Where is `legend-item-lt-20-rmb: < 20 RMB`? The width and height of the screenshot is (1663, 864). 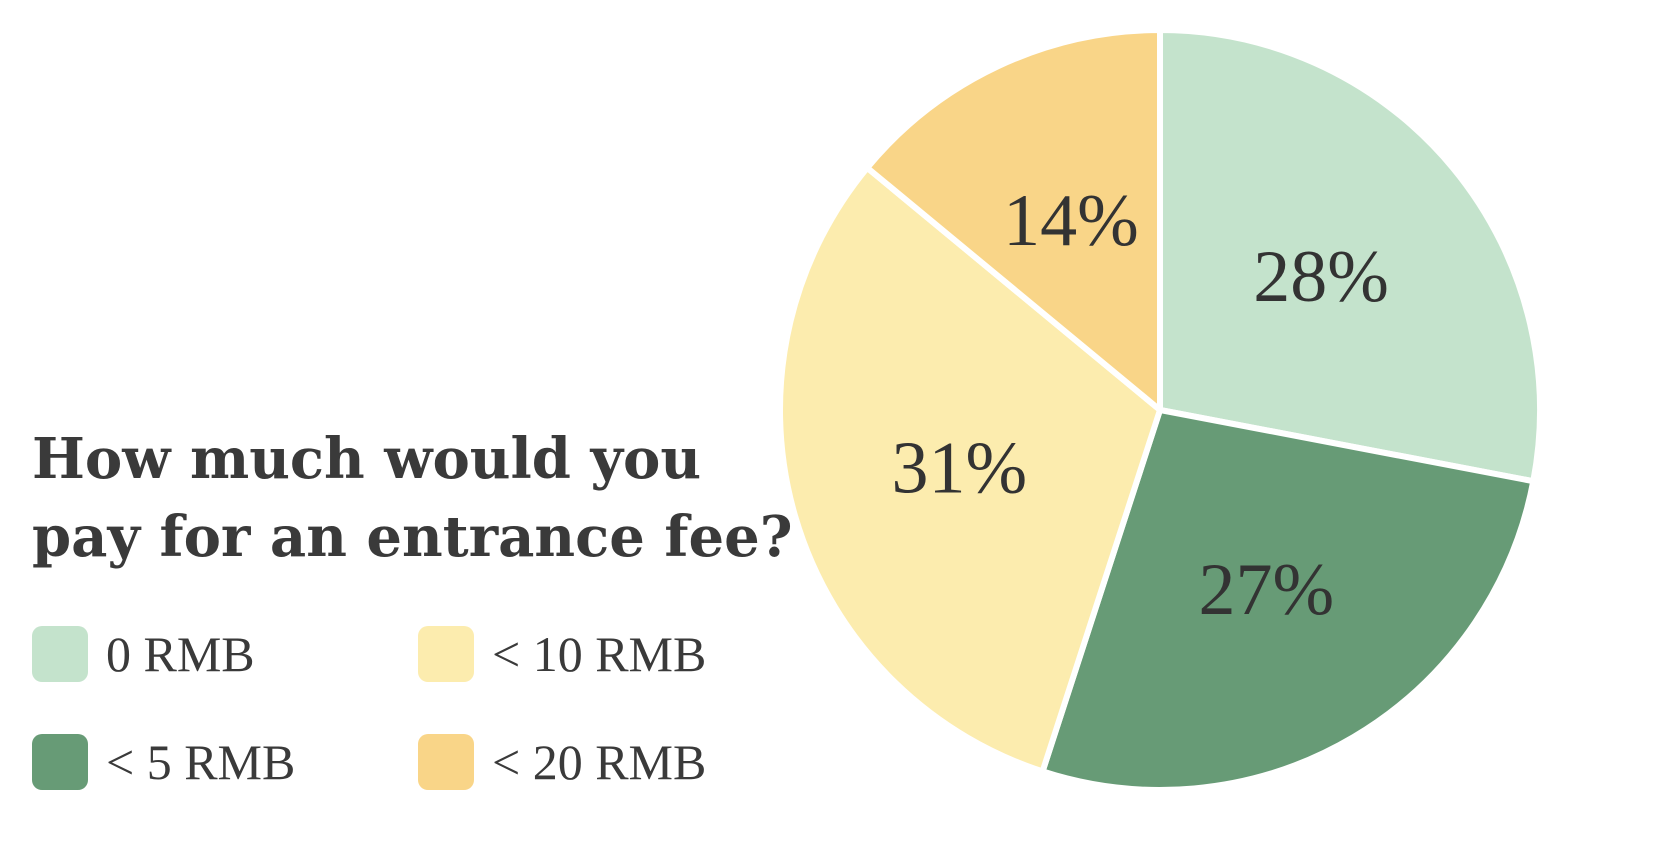
legend-item-lt-20-rmb: < 20 RMB is located at coordinates (562, 762).